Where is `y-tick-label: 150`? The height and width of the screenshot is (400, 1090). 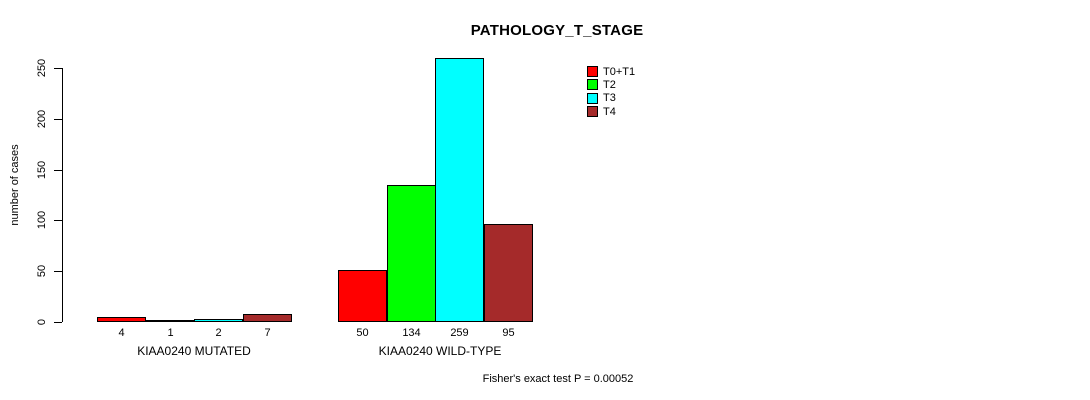
y-tick-label: 150 is located at coordinates (42, 169).